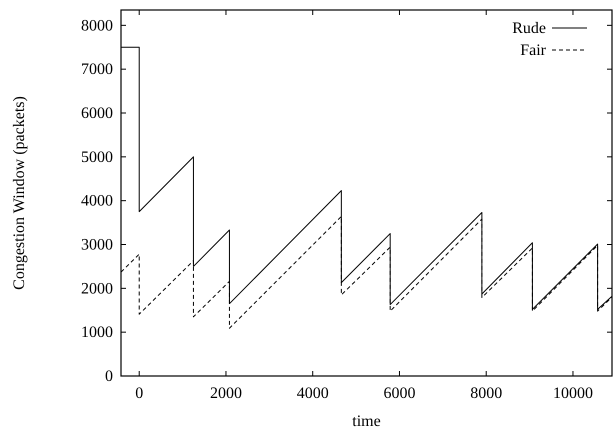 Image resolution: width=613 pixels, height=438 pixels. Describe the element at coordinates (399, 393) in the screenshot. I see `x-tick-label: 6000` at that location.